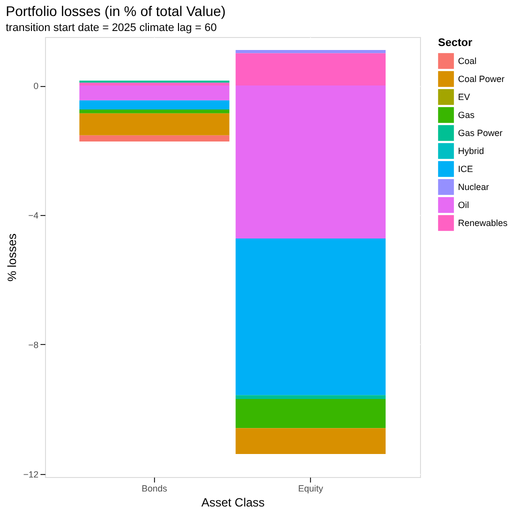 Image resolution: width=519 pixels, height=526 pixels. What do you see at coordinates (471, 151) in the screenshot?
I see `legend-label: Hybrid` at bounding box center [471, 151].